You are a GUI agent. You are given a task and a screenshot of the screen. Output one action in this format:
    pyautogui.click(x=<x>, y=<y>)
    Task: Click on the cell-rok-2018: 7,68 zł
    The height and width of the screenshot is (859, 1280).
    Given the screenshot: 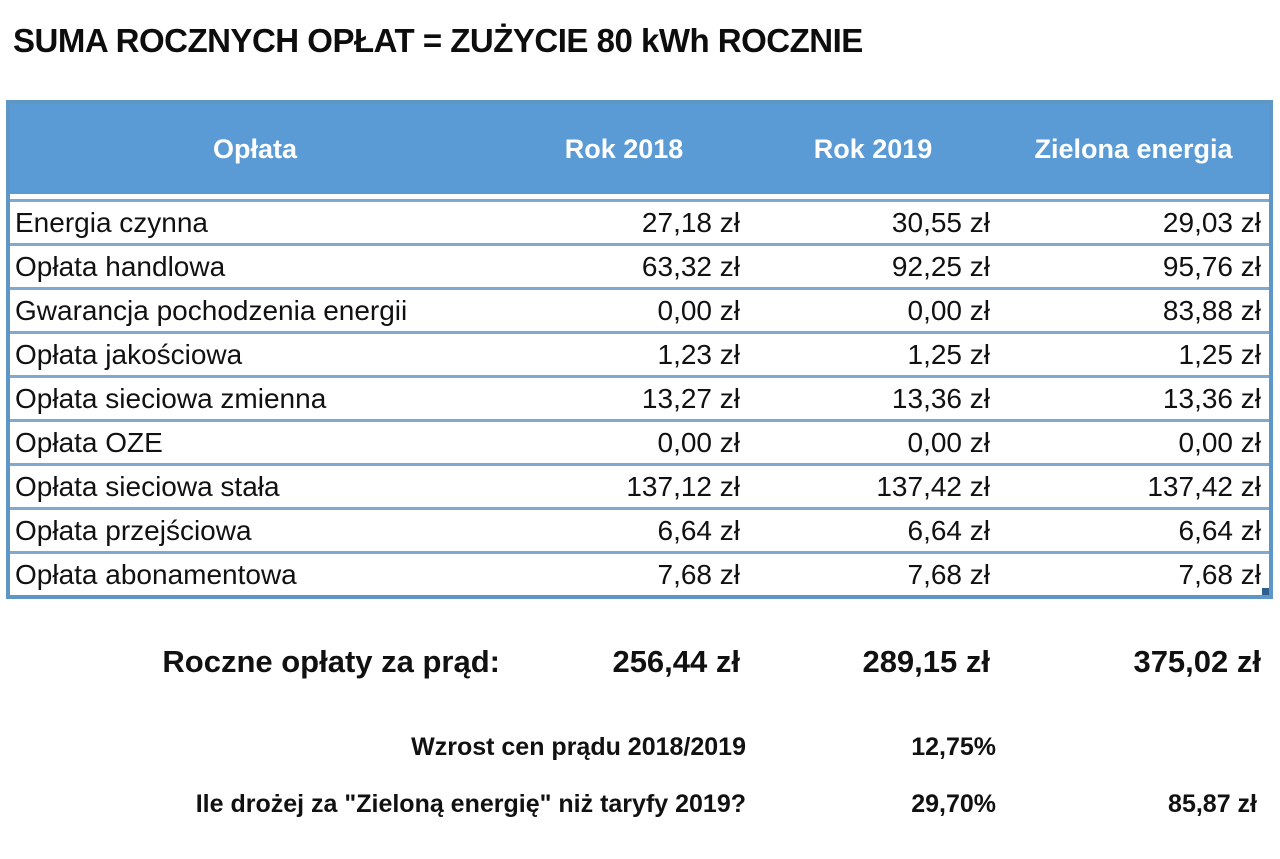 What is the action you would take?
    pyautogui.click(x=699, y=574)
    